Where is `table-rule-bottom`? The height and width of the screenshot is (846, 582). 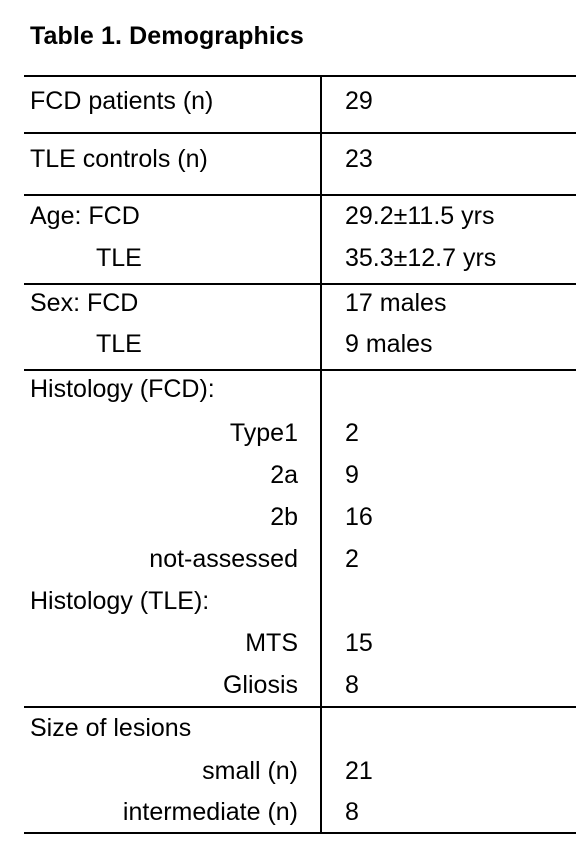
table-rule-bottom is located at coordinates (300, 833).